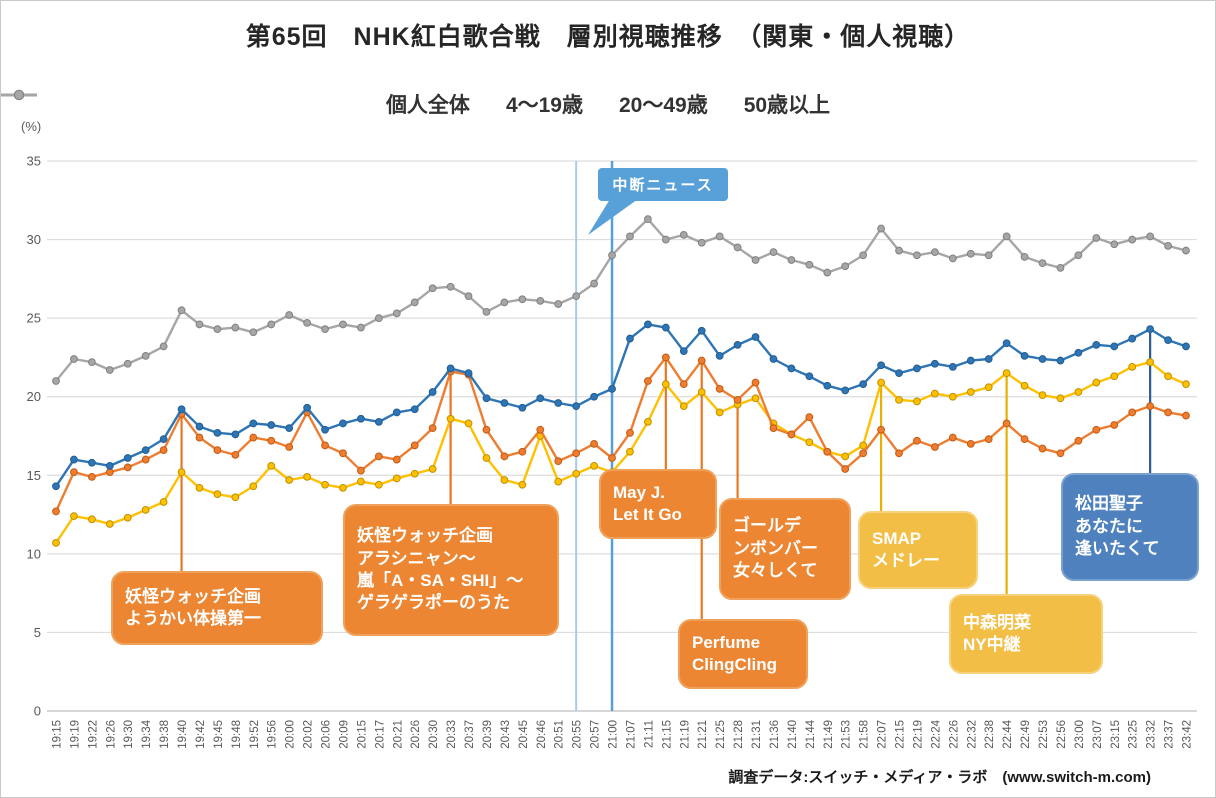  I want to click on legend-label: 20～49歳, so click(663, 105).